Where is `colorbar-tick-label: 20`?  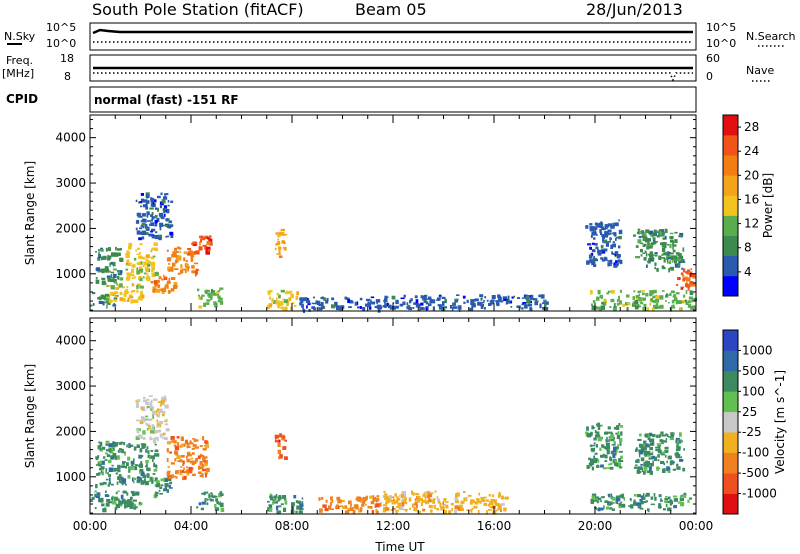
colorbar-tick-label: 20 is located at coordinates (751, 175).